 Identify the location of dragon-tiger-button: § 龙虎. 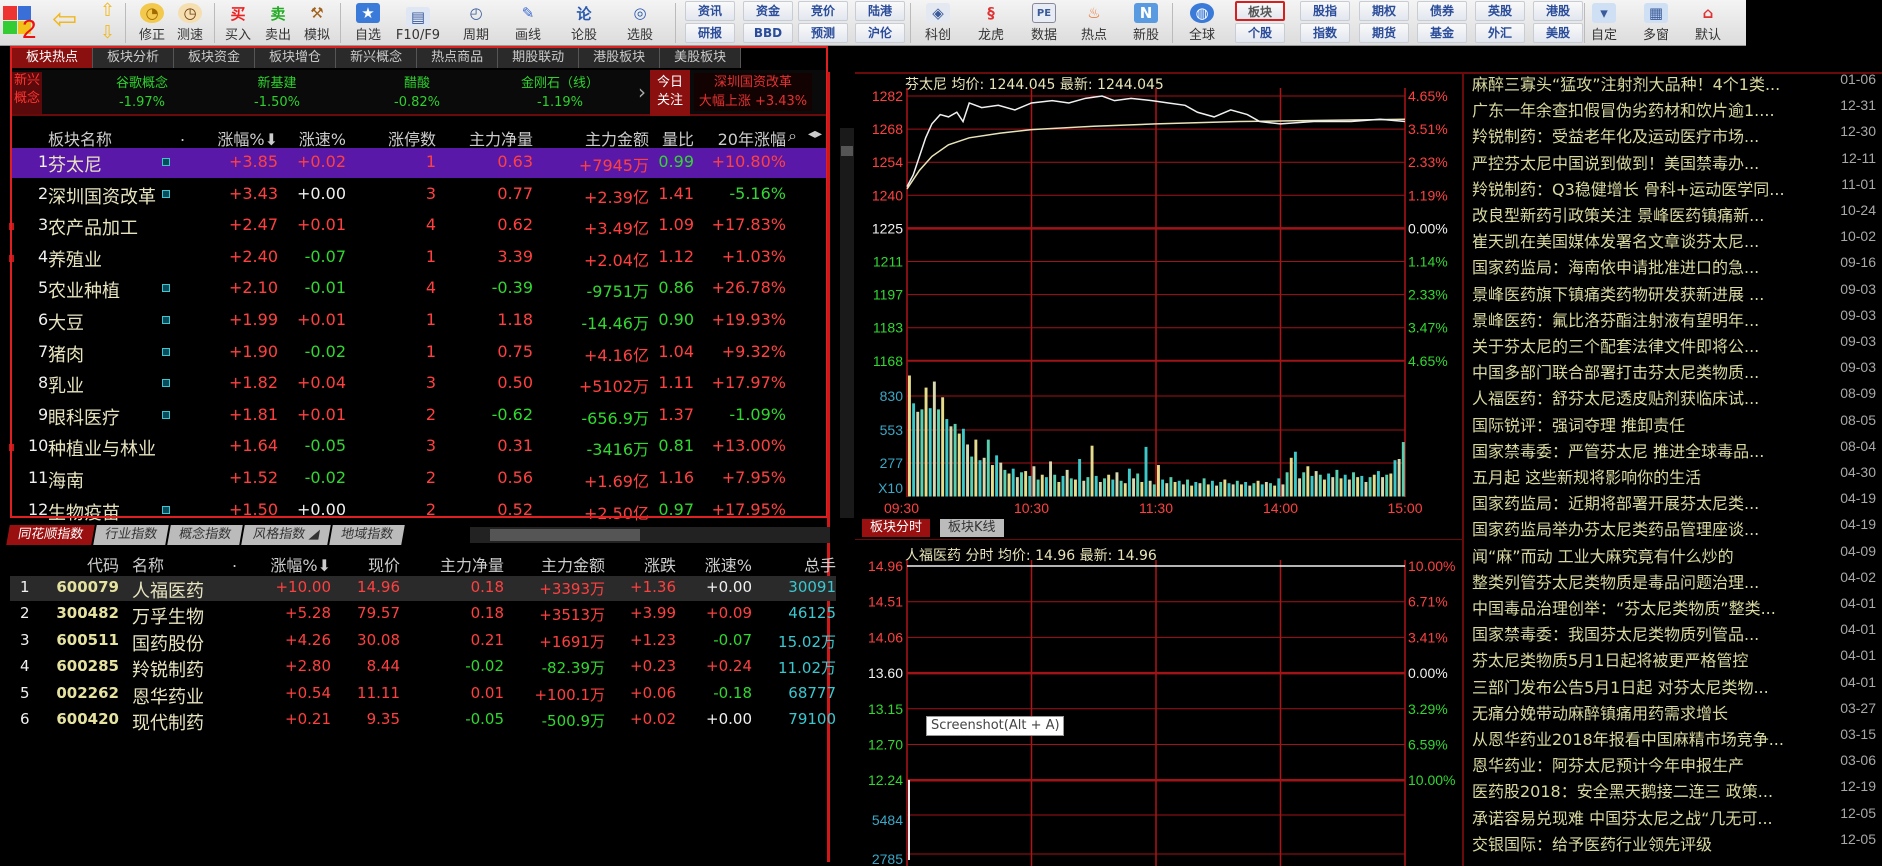
(991, 23).